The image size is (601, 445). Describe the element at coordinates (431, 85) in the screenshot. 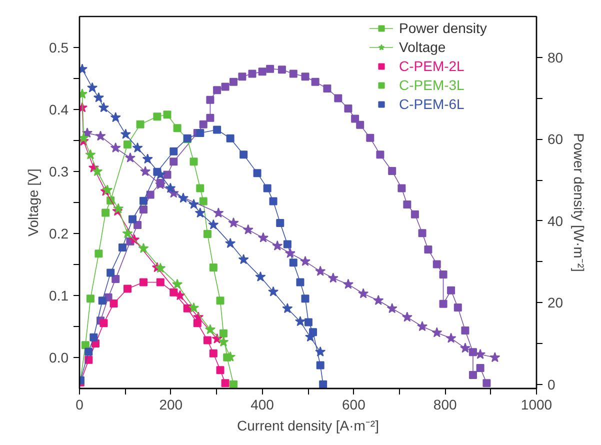

I see `legend-label: C-PEM-3L` at that location.